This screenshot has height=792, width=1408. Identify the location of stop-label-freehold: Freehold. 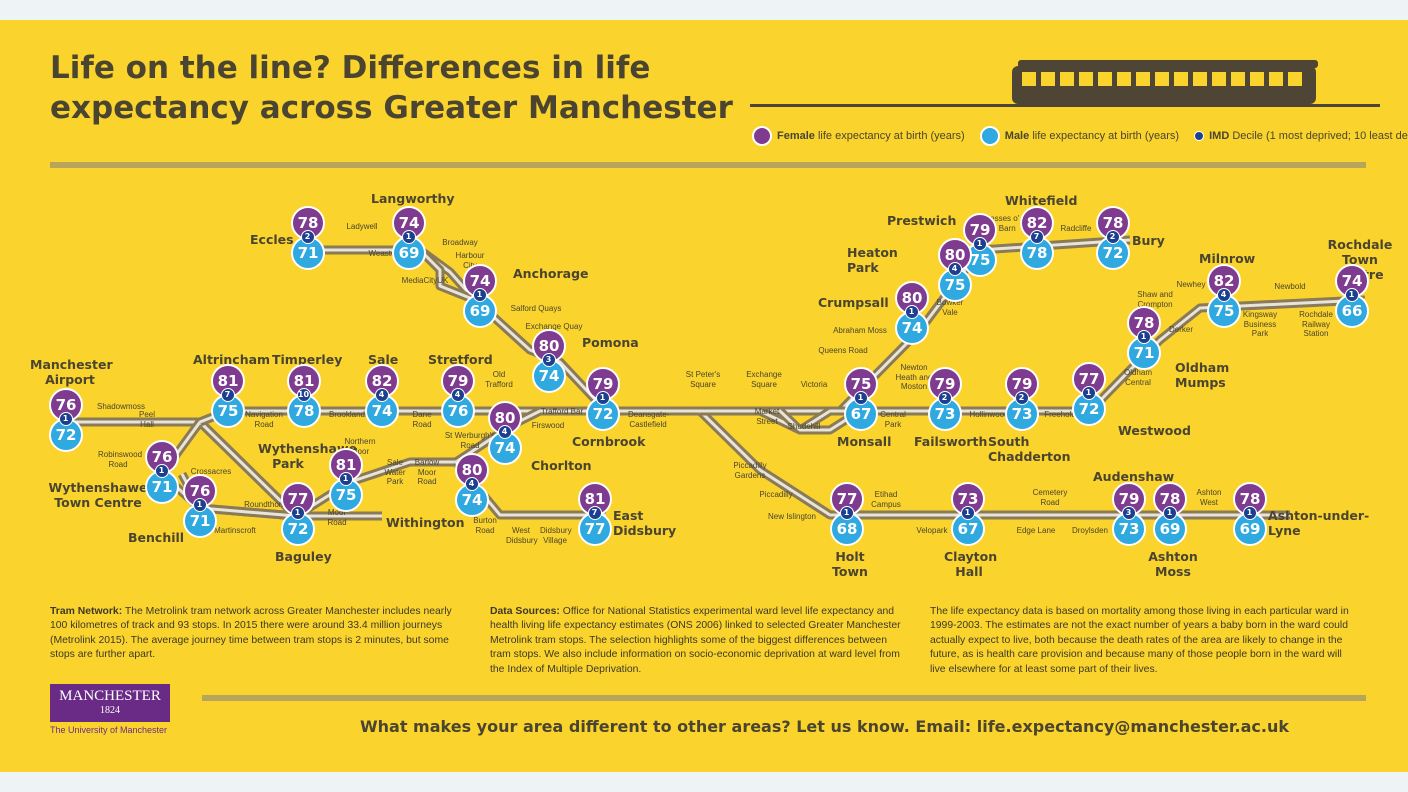
(1060, 414).